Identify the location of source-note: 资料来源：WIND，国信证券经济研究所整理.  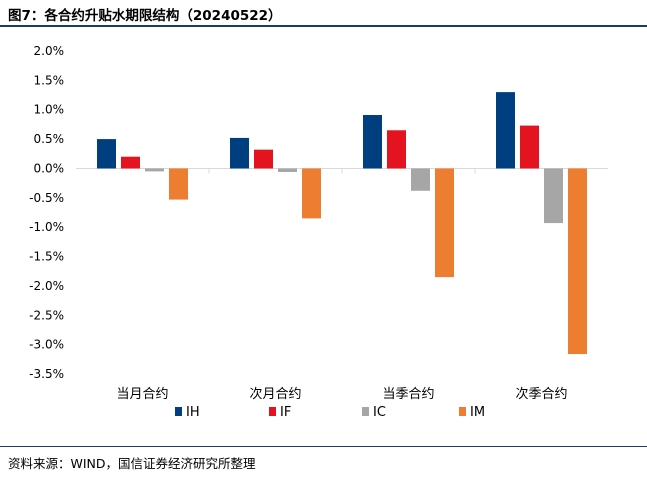
(132, 463).